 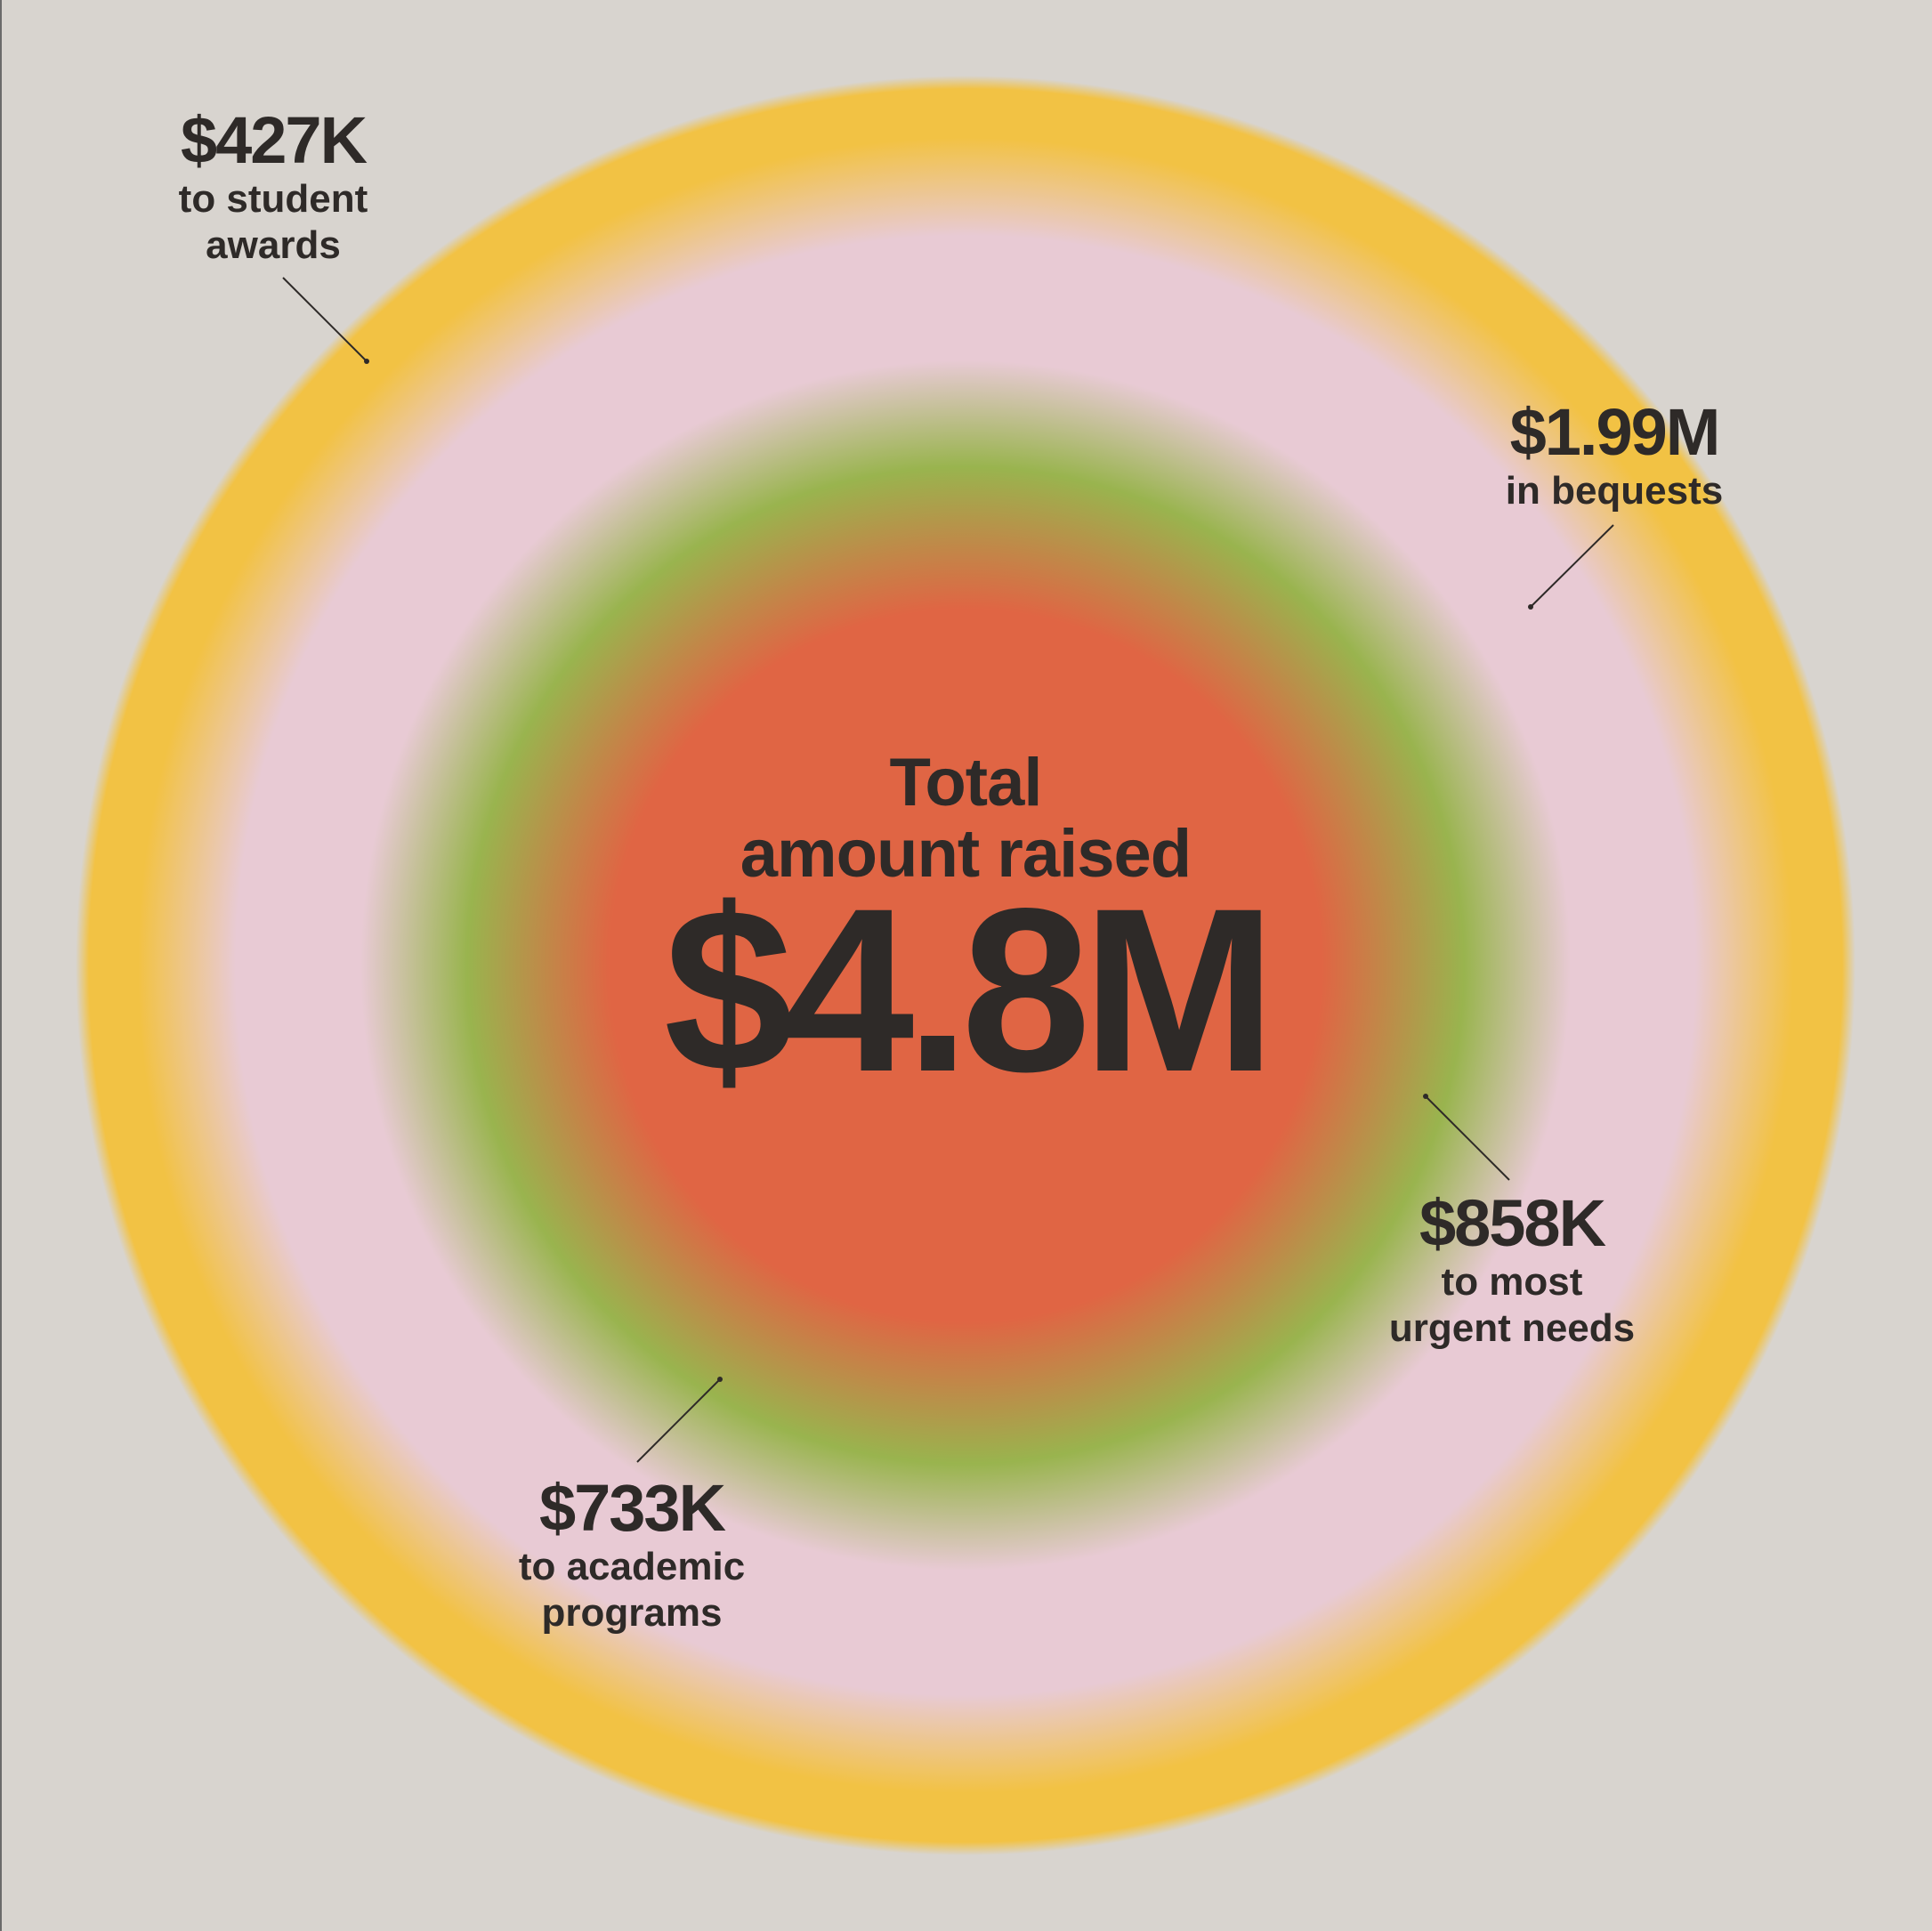 I want to click on total-title-line2: amount raised, so click(x=966, y=854).